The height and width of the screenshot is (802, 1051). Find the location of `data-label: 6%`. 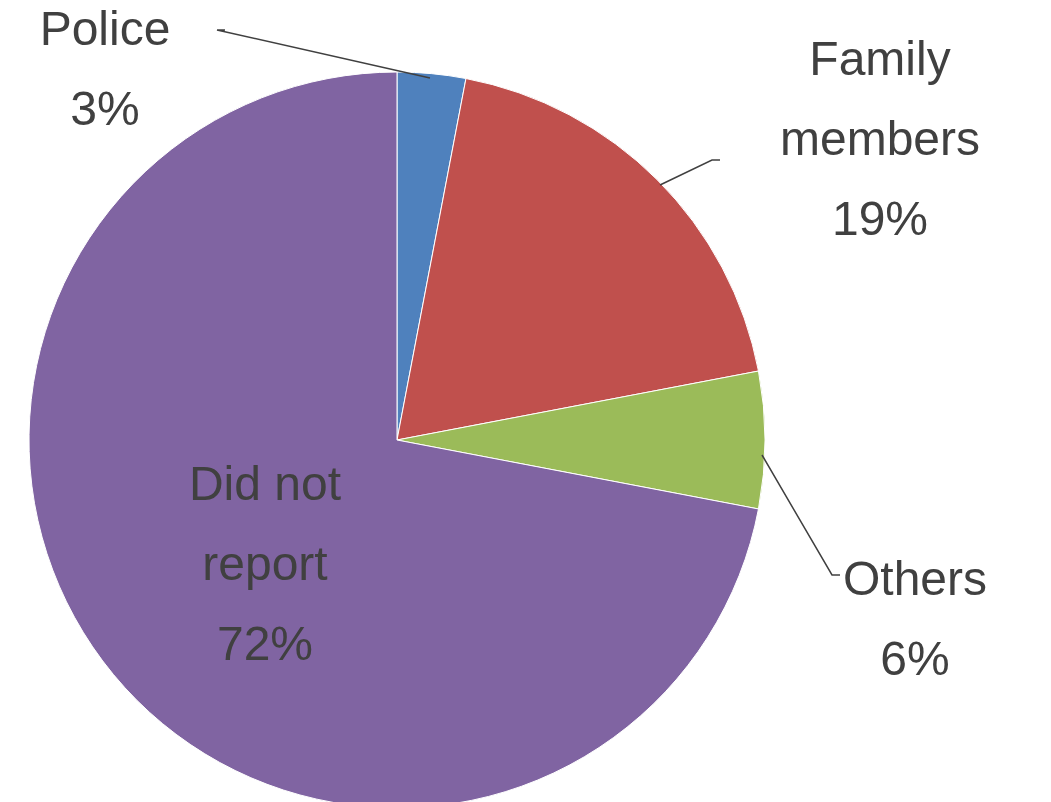

data-label: 6% is located at coordinates (915, 658).